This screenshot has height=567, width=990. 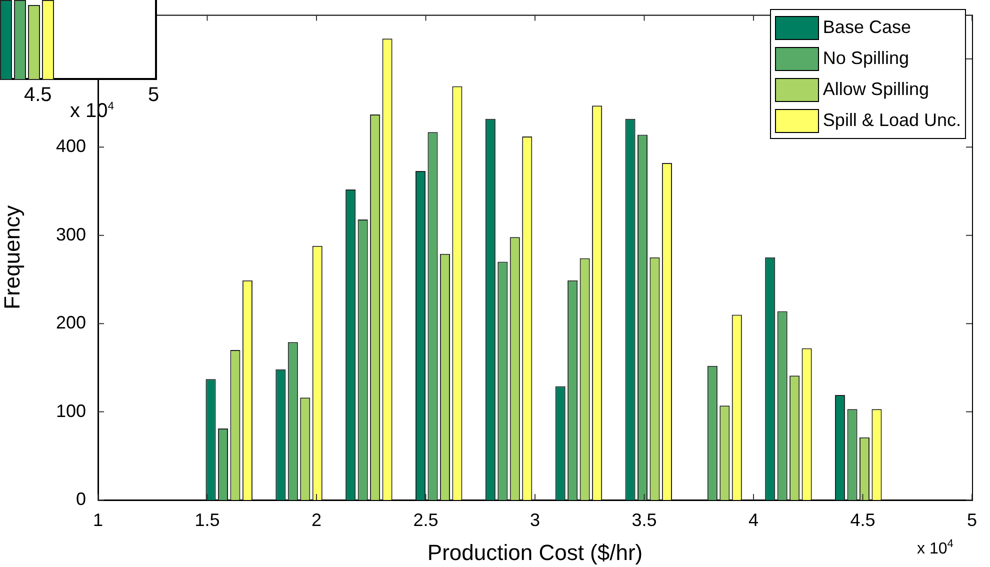 I want to click on y-tick-label: 300, so click(x=71, y=234).